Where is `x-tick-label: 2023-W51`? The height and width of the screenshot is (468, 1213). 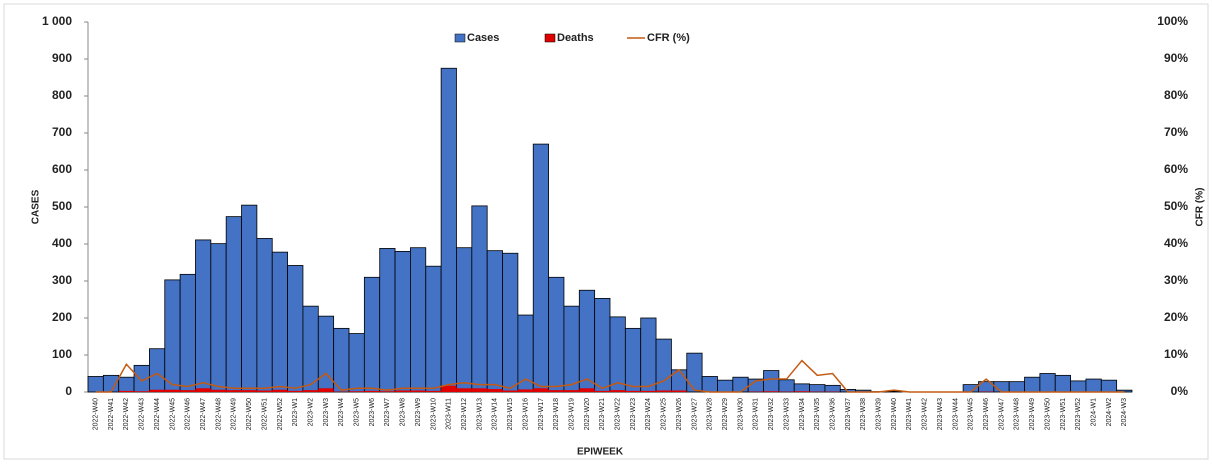
x-tick-label: 2023-W51 is located at coordinates (1063, 414).